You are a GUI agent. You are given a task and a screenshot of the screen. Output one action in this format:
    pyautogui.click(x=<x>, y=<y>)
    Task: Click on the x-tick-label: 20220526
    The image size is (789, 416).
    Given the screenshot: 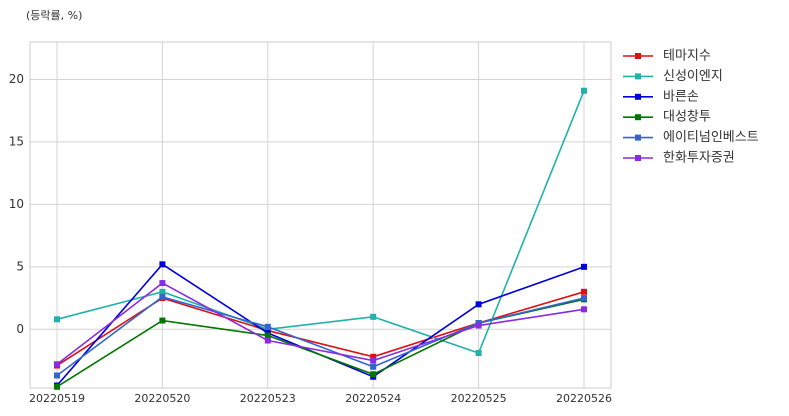 What is the action you would take?
    pyautogui.click(x=584, y=398)
    